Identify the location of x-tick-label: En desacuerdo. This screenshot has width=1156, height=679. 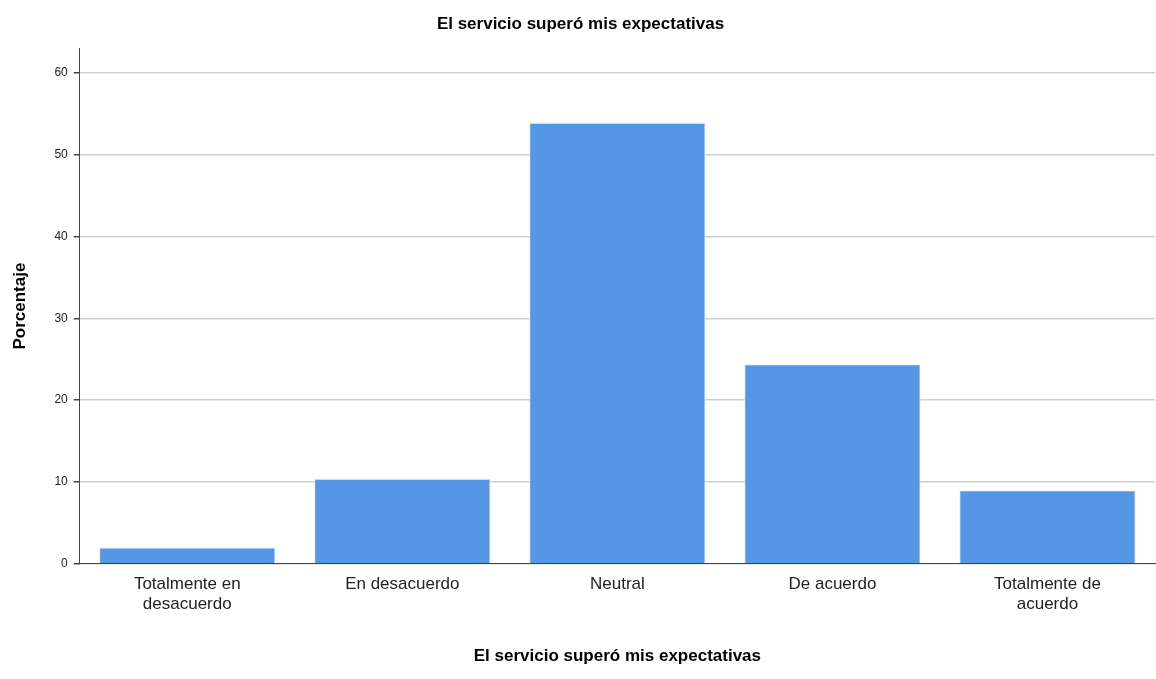
(402, 583).